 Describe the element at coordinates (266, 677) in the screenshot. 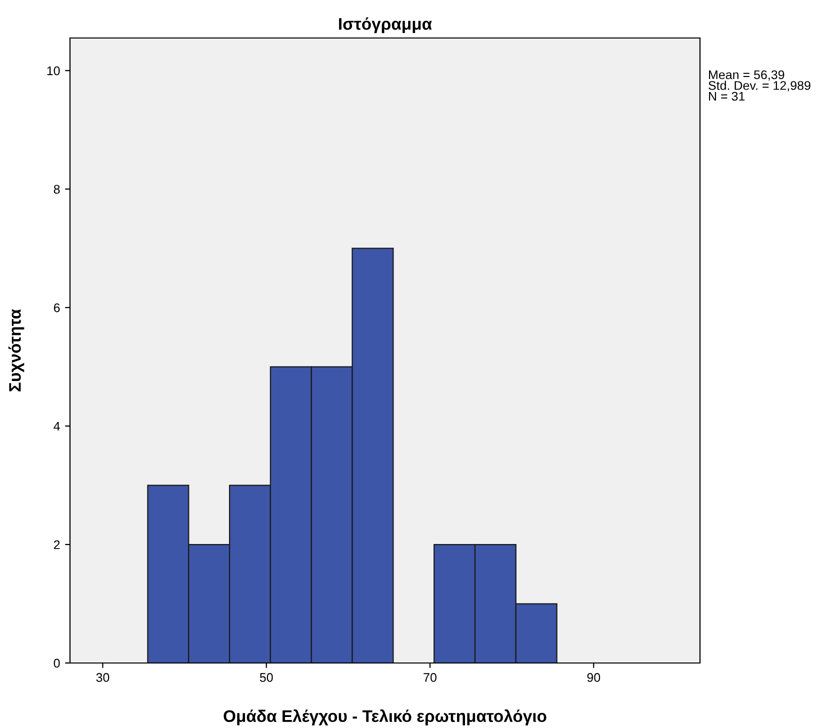

I see `x-tick-label: 50` at that location.